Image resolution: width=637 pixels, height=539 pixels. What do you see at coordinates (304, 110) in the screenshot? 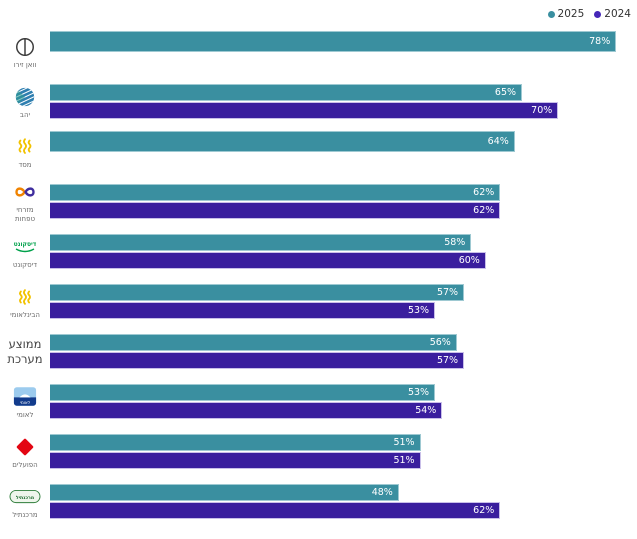
I see `bar-2024-yahav: 70%` at bounding box center [304, 110].